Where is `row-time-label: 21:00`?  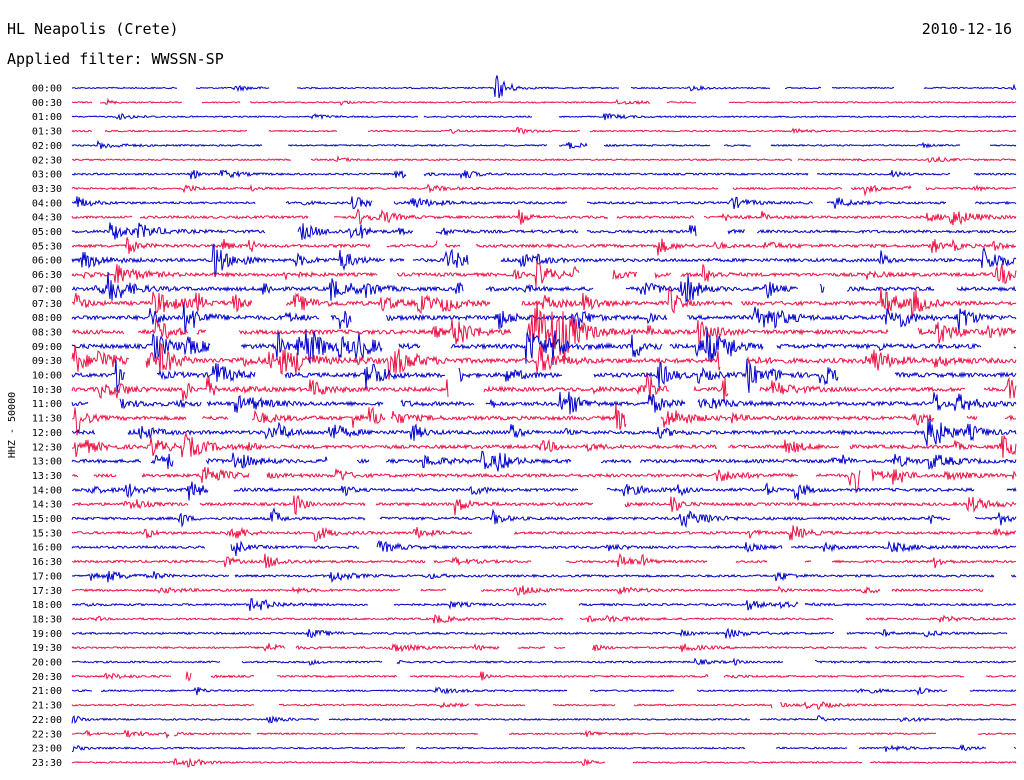 row-time-label: 21:00 is located at coordinates (47, 691).